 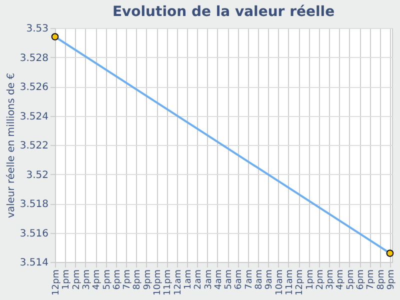 I want to click on x-tick-label: 11pm, so click(x=168, y=283).